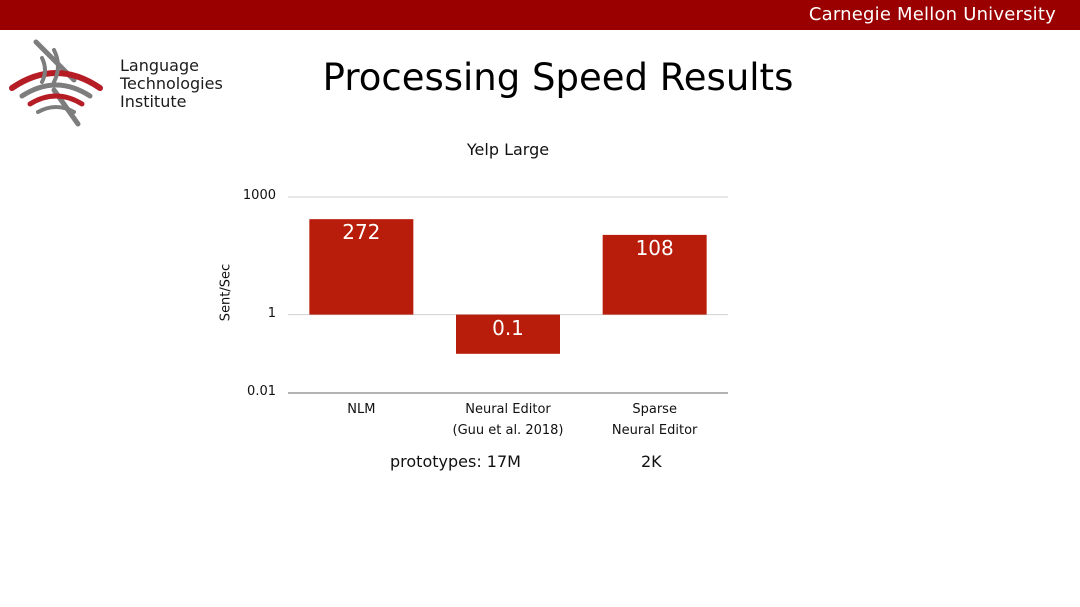 This screenshot has width=1080, height=607. Describe the element at coordinates (259, 195) in the screenshot. I see `y-tick-label: 1000` at that location.